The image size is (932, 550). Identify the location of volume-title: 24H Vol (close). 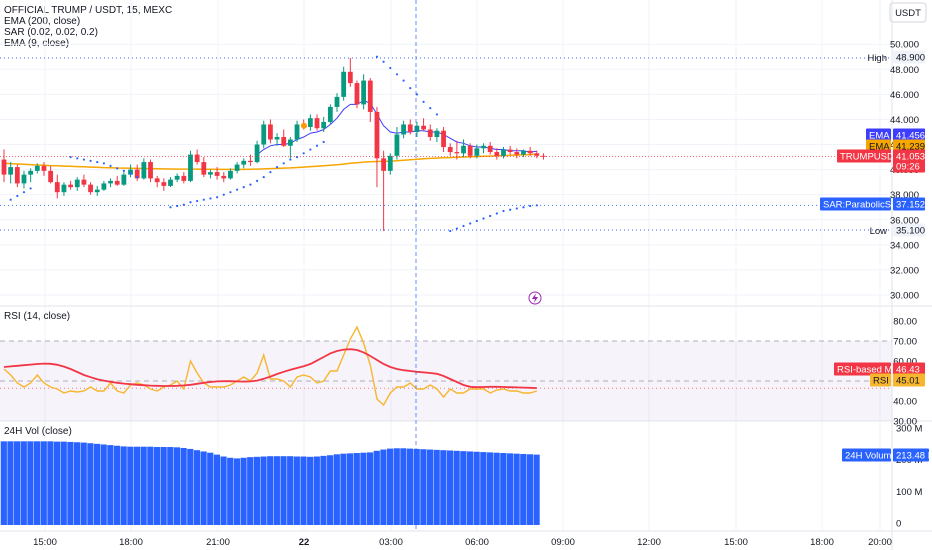
(38, 431).